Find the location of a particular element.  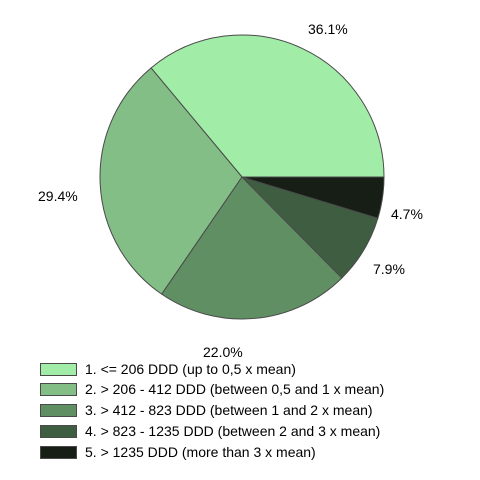

legend-item-5: 5. > 1235 DDD (more than 3 x mean) is located at coordinates (178, 452).